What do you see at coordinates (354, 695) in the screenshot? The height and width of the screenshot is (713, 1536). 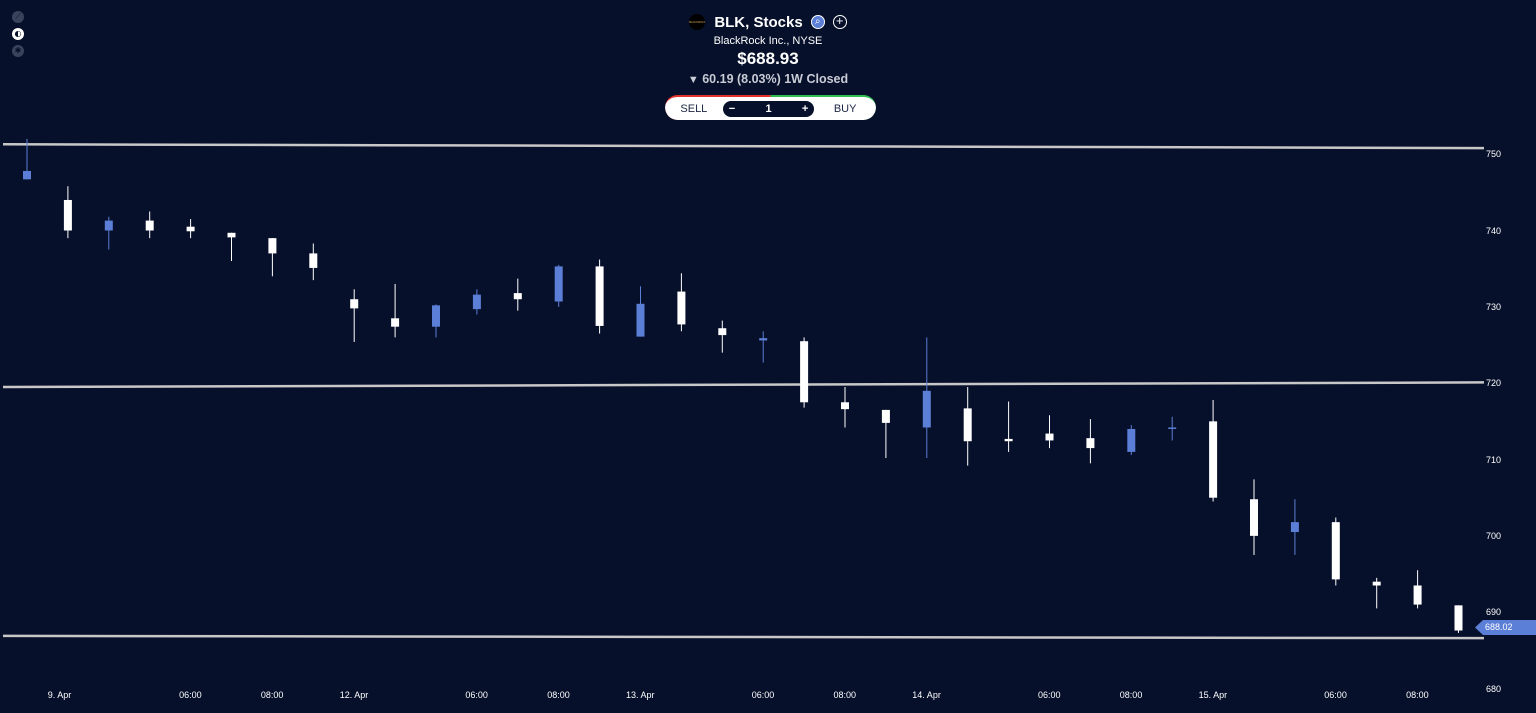 I see `x-tick-label: 12. Apr` at bounding box center [354, 695].